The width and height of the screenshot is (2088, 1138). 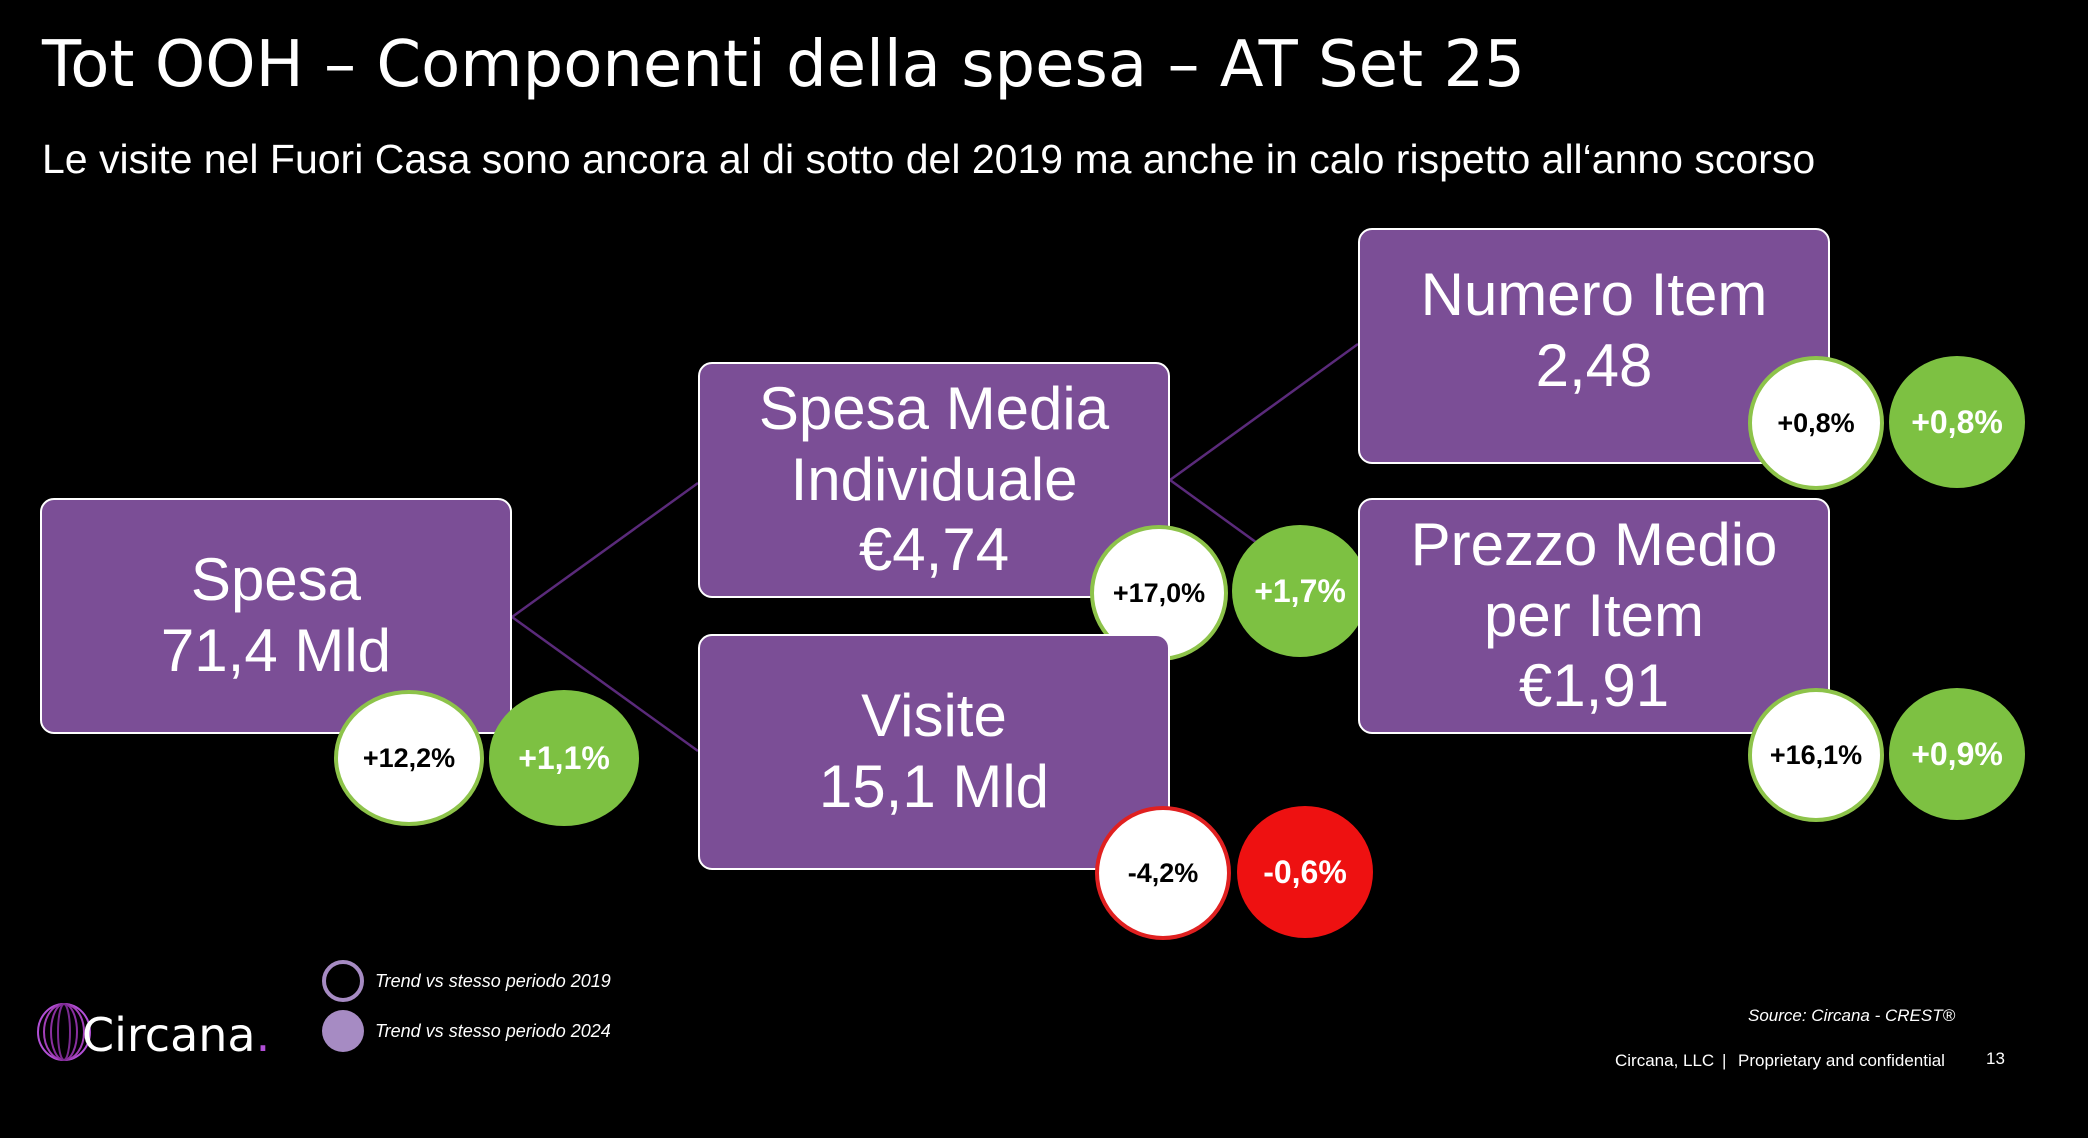 What do you see at coordinates (276, 650) in the screenshot?
I see `node-spesa-value: 71,4 Mld` at bounding box center [276, 650].